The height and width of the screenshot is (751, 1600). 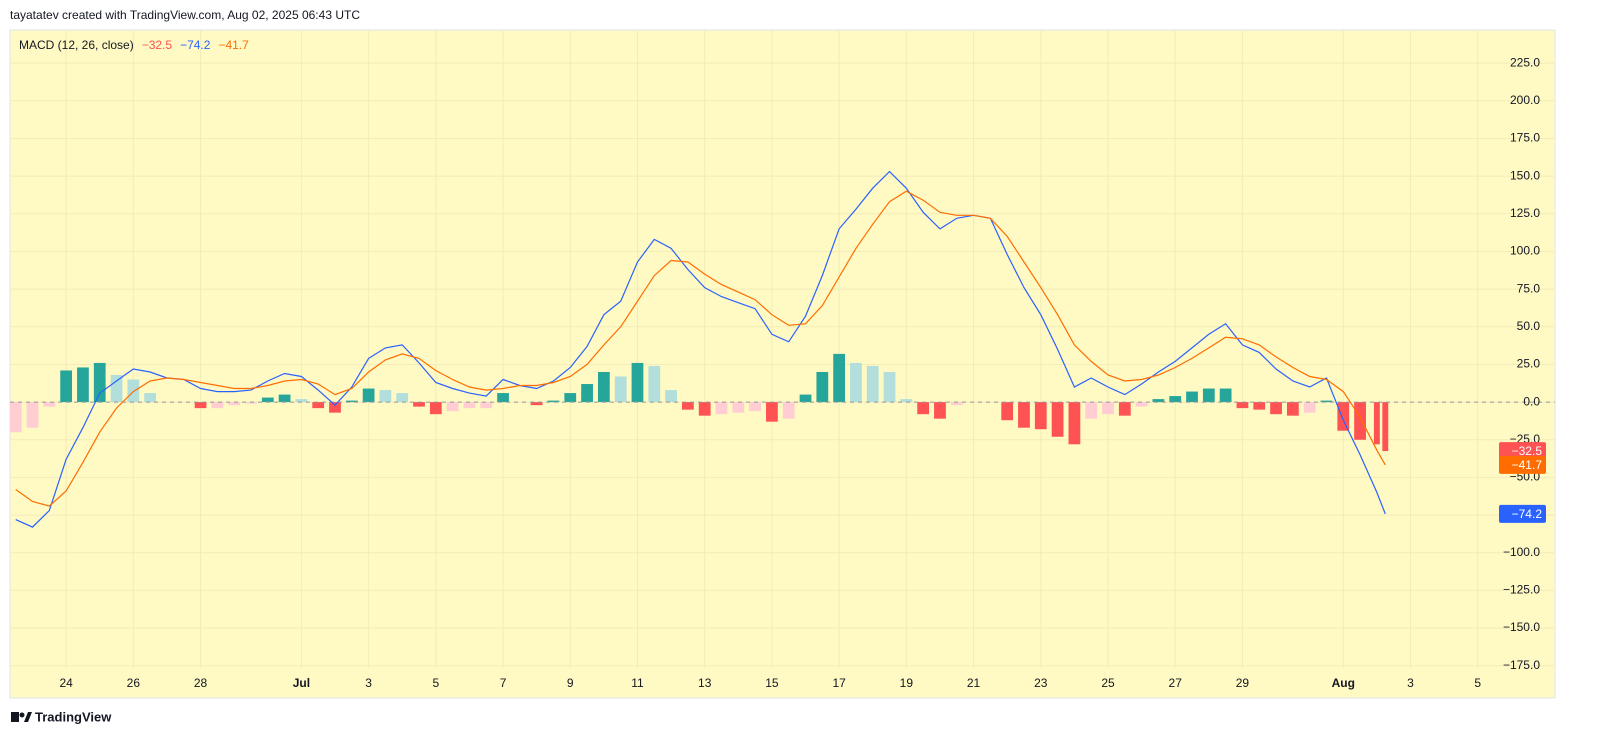 I want to click on y-tick-label: 75.0, so click(x=1529, y=288).